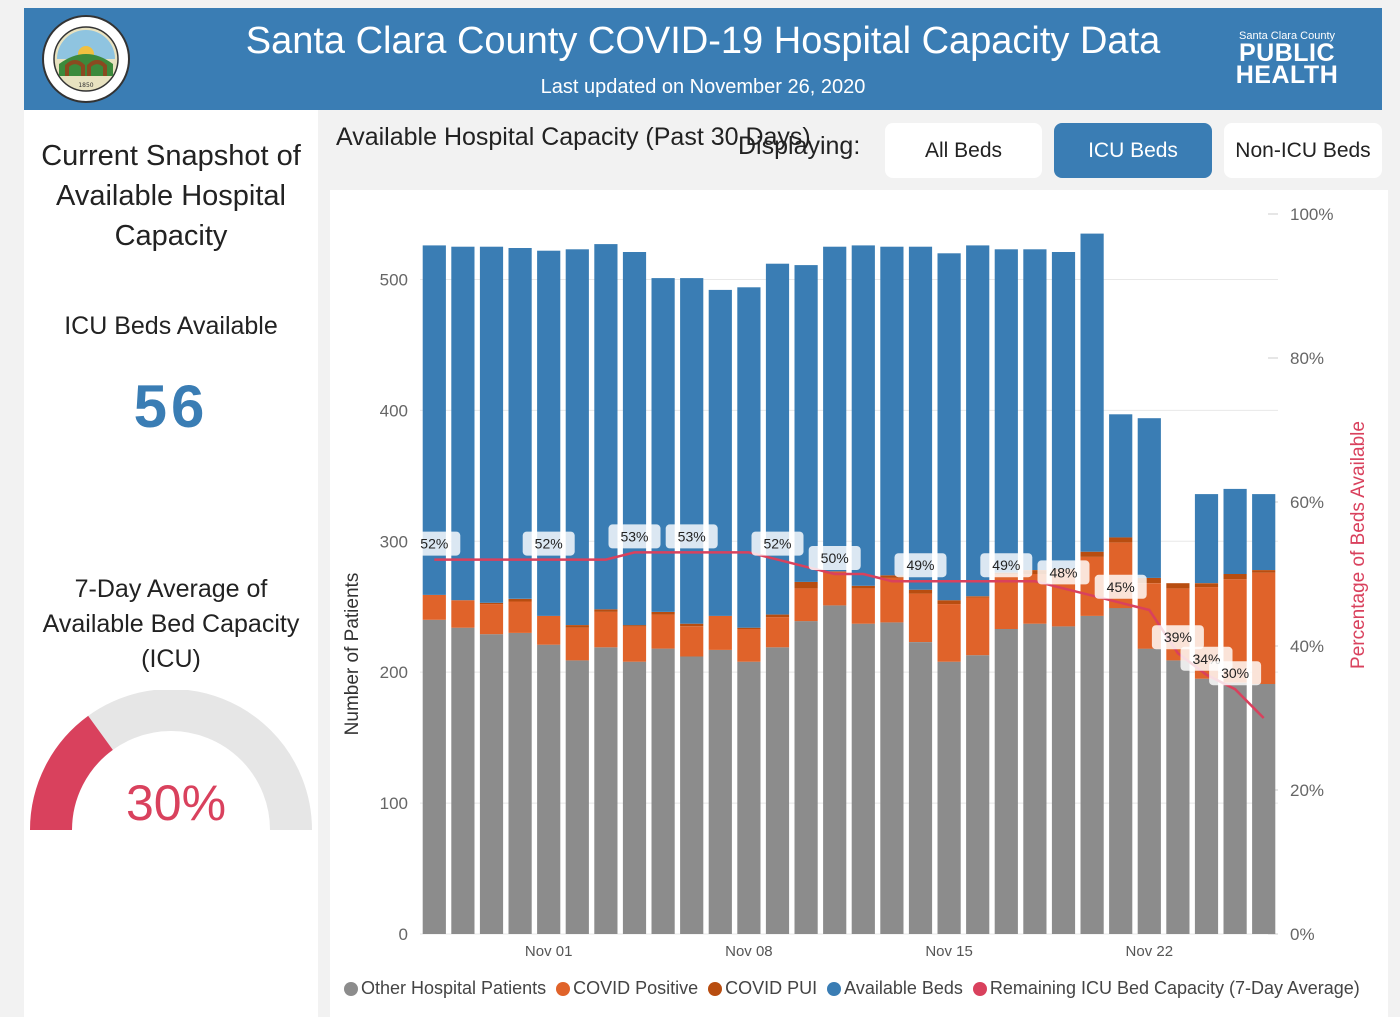 Image resolution: width=1400 pixels, height=1017 pixels. What do you see at coordinates (1063, 572) in the screenshot?
I see `pct-label: 48%` at bounding box center [1063, 572].